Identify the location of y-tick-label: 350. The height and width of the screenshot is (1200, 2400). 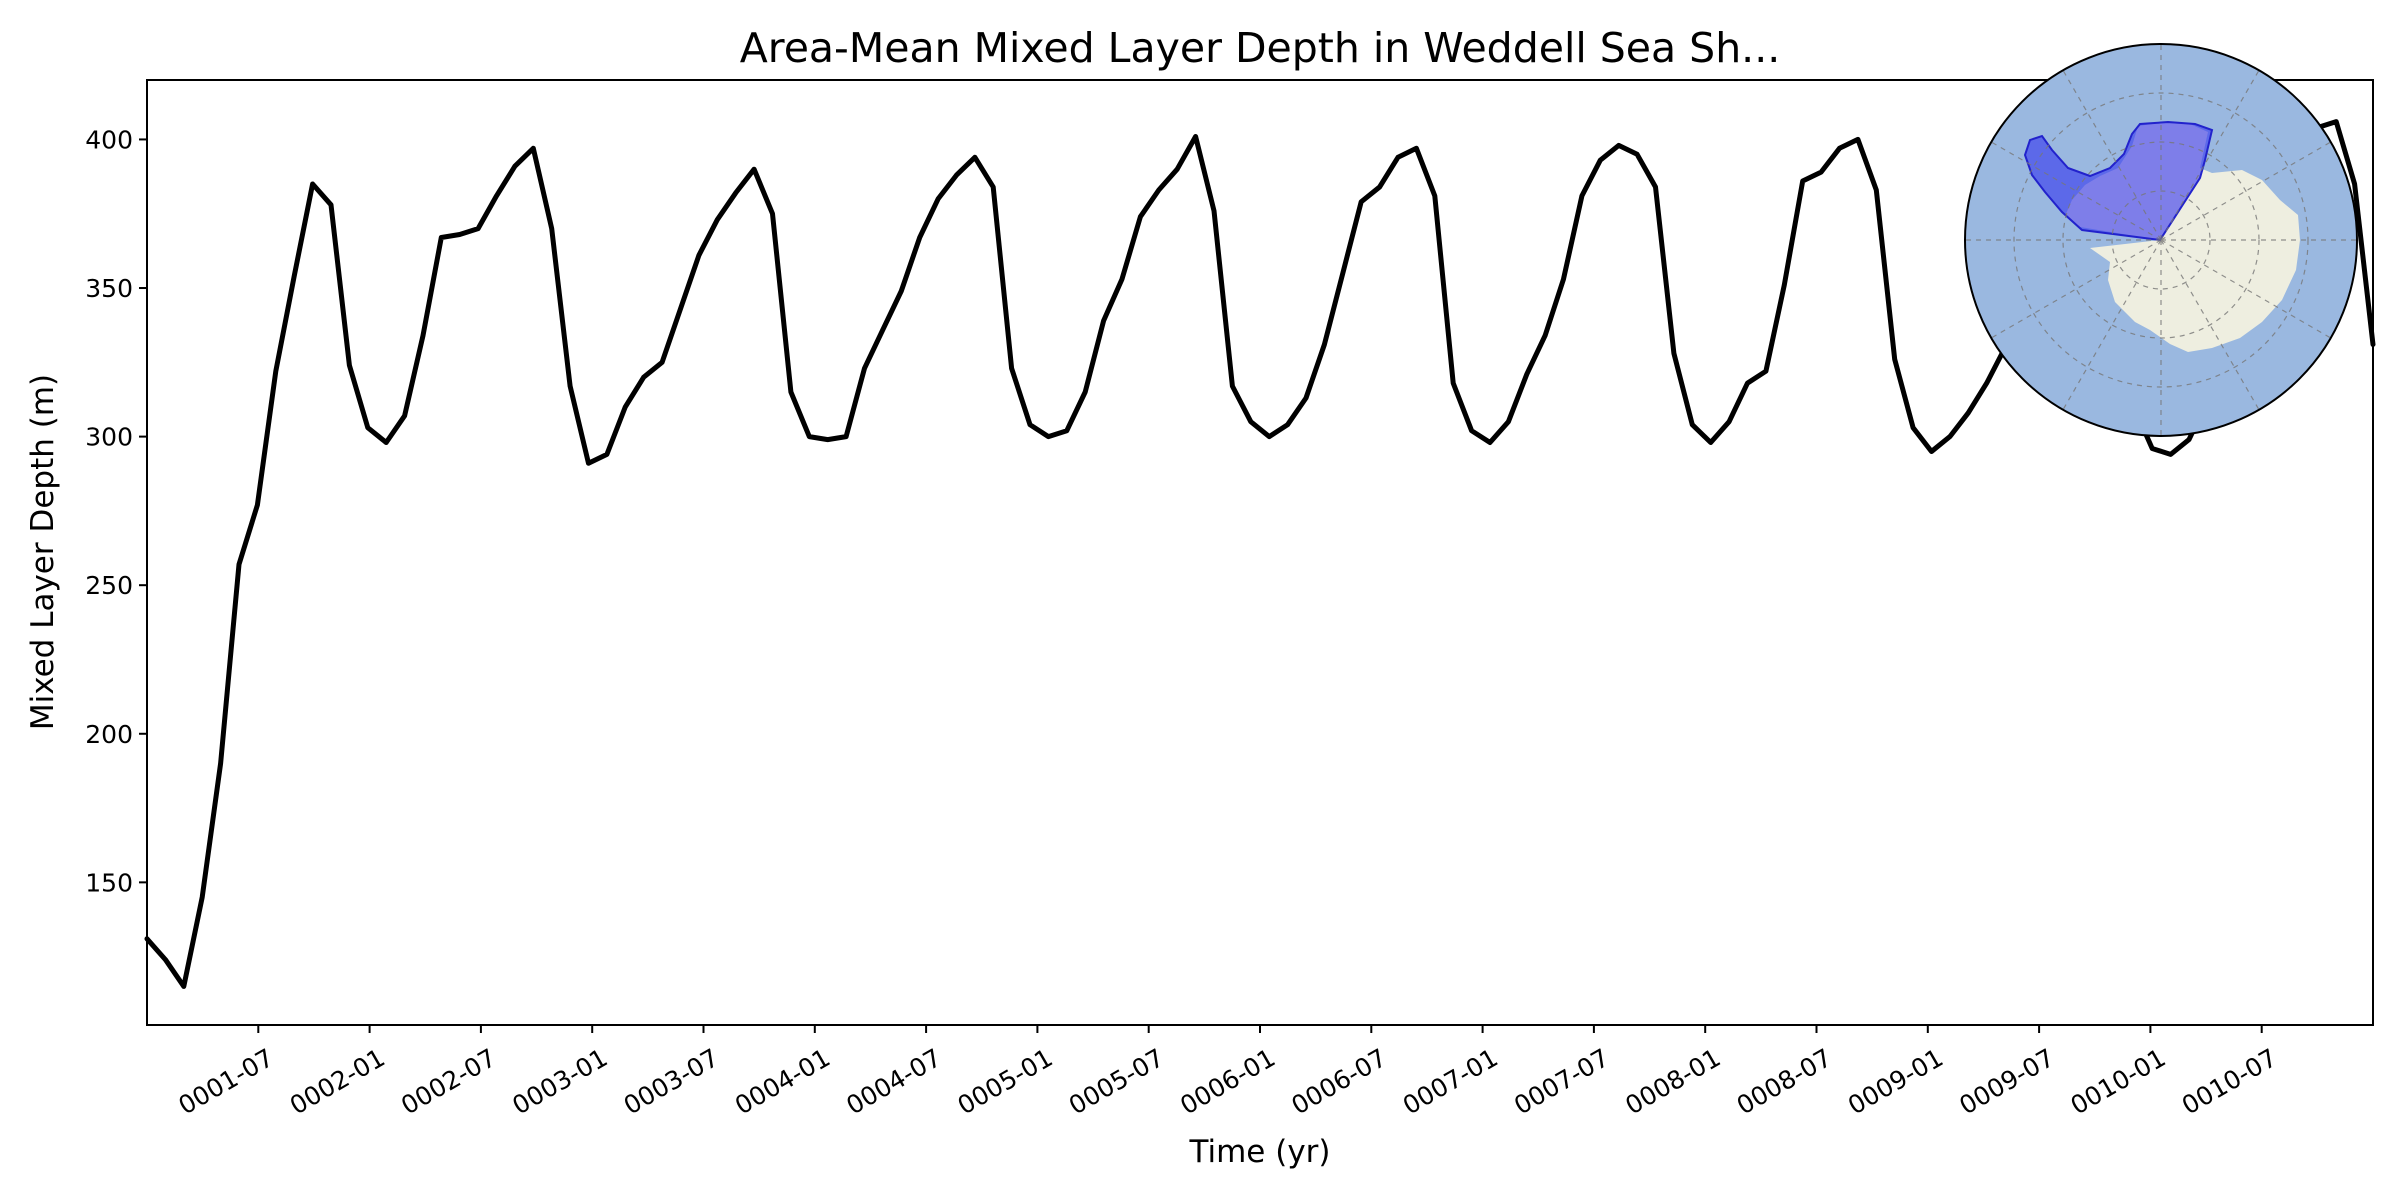
(109, 288).